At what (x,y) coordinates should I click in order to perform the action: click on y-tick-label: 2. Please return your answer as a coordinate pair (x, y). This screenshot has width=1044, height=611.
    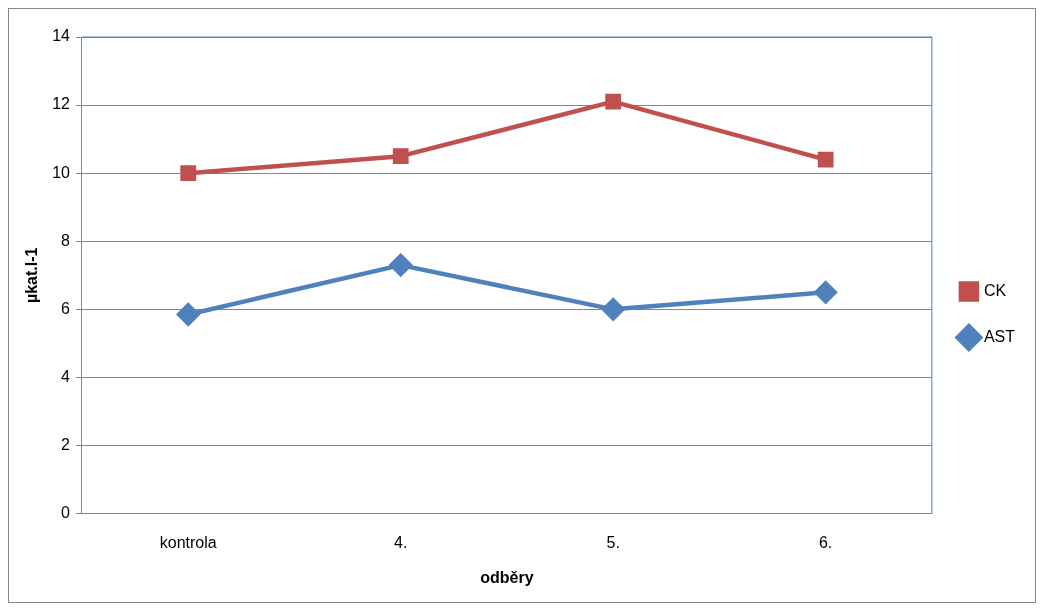
    Looking at the image, I should click on (66, 444).